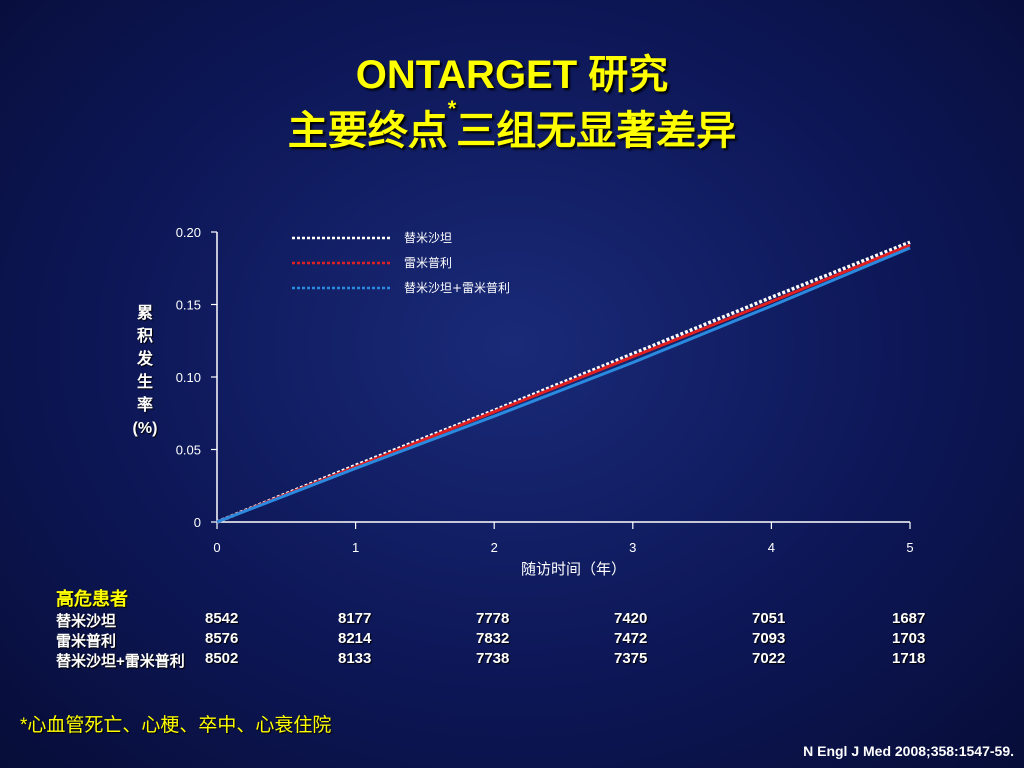 The width and height of the screenshot is (1024, 768). What do you see at coordinates (188, 450) in the screenshot?
I see `y-tick-label: 0.05` at bounding box center [188, 450].